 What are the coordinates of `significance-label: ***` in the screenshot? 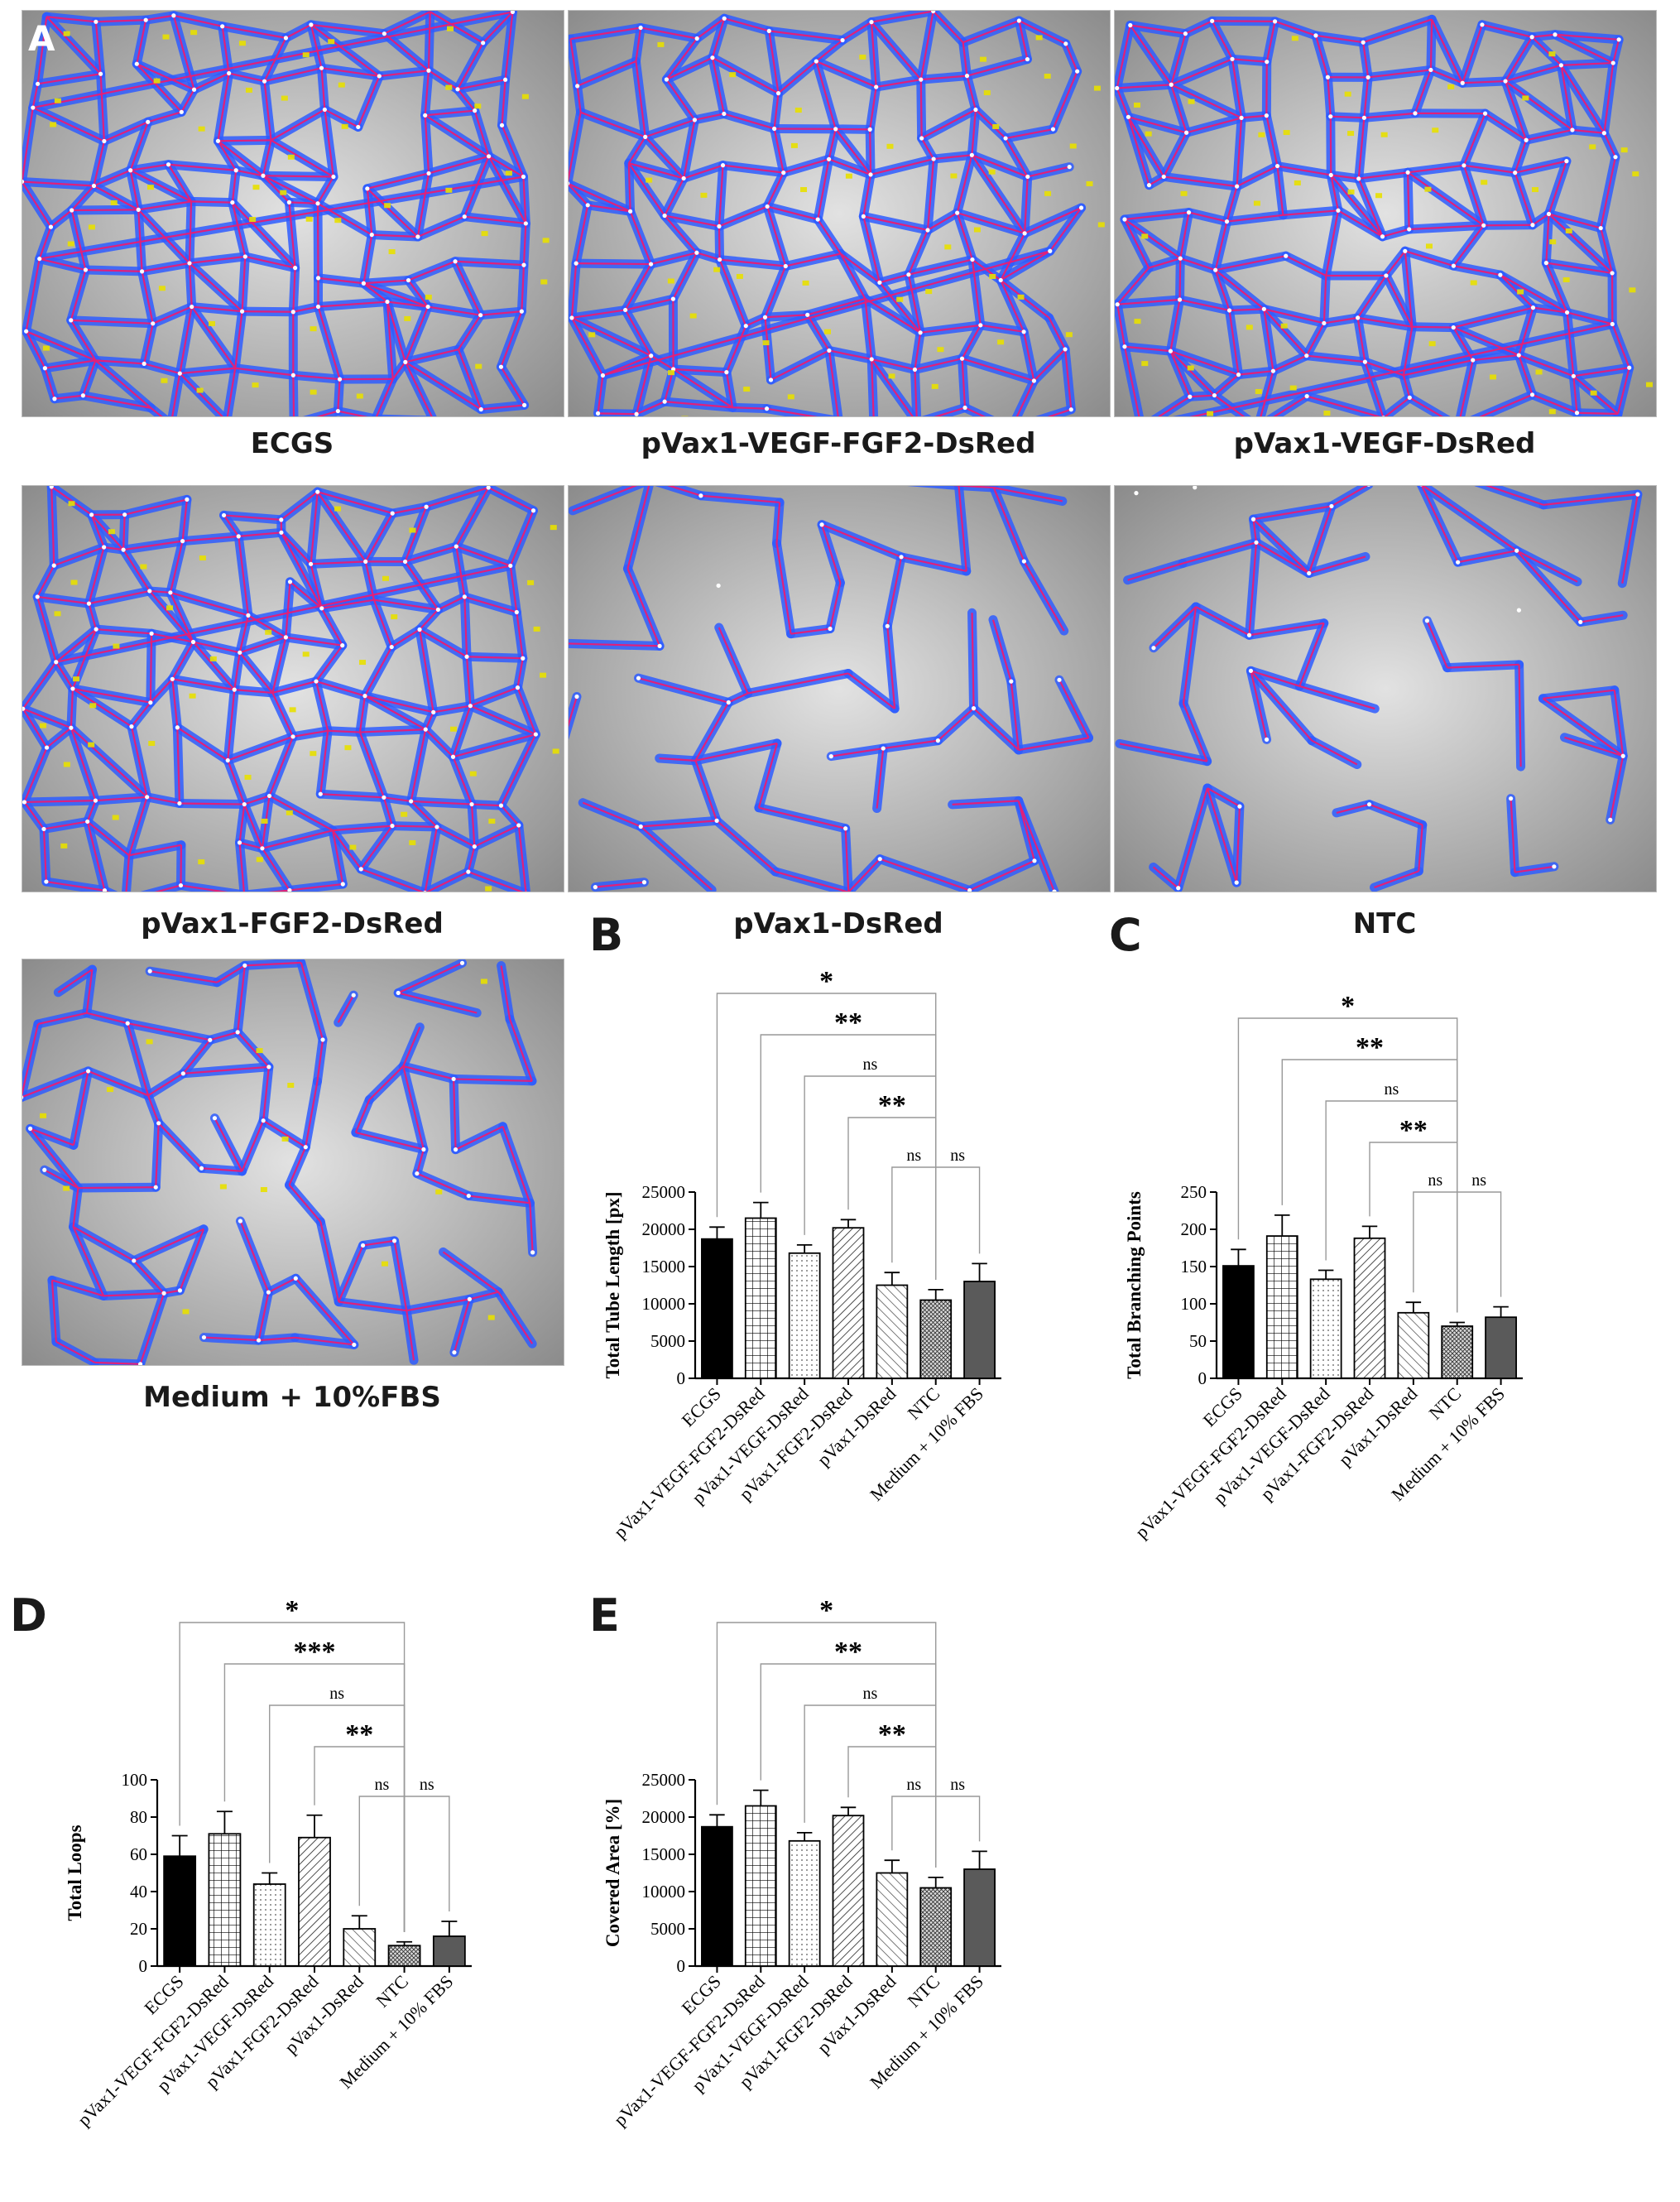 It's located at (315, 1652).